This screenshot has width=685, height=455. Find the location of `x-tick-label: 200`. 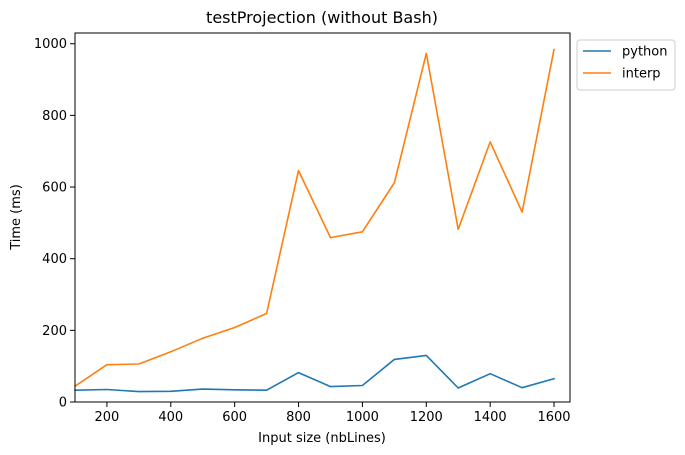

x-tick-label: 200 is located at coordinates (107, 417).